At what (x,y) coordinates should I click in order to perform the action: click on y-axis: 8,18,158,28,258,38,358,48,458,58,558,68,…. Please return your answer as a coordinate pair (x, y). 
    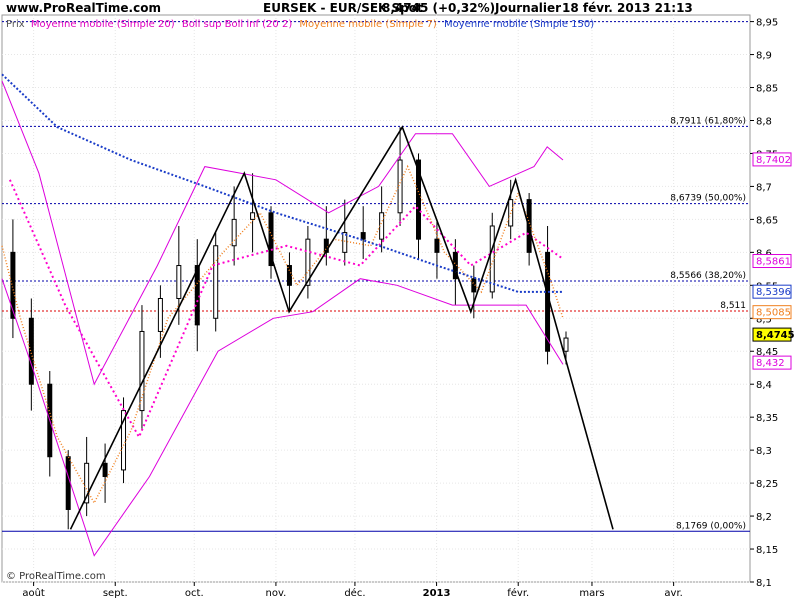
    Looking at the image, I should click on (764, 303).